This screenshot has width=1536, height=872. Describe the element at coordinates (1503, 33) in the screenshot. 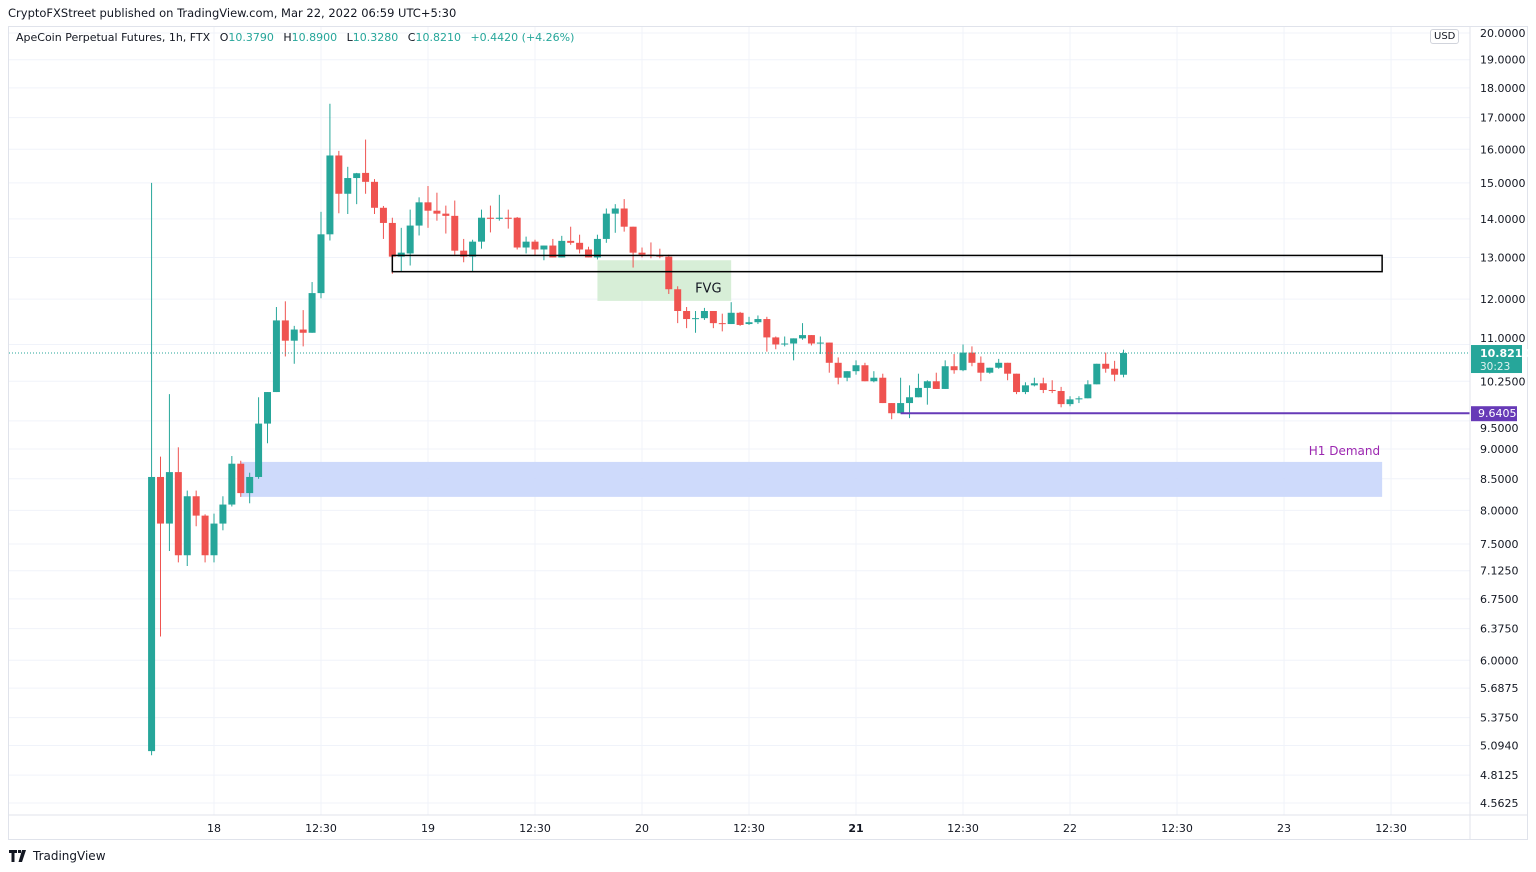

I see `price-tick-label: 20.0000` at that location.